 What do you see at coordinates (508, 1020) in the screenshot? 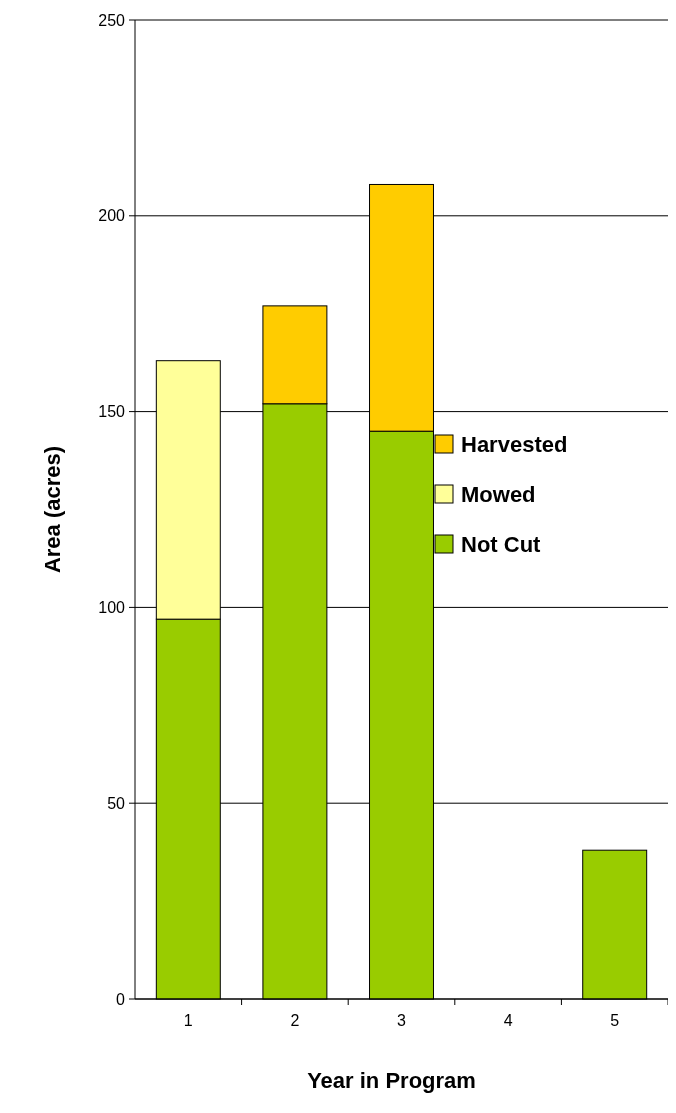
I see `x-tick-label: 4` at bounding box center [508, 1020].